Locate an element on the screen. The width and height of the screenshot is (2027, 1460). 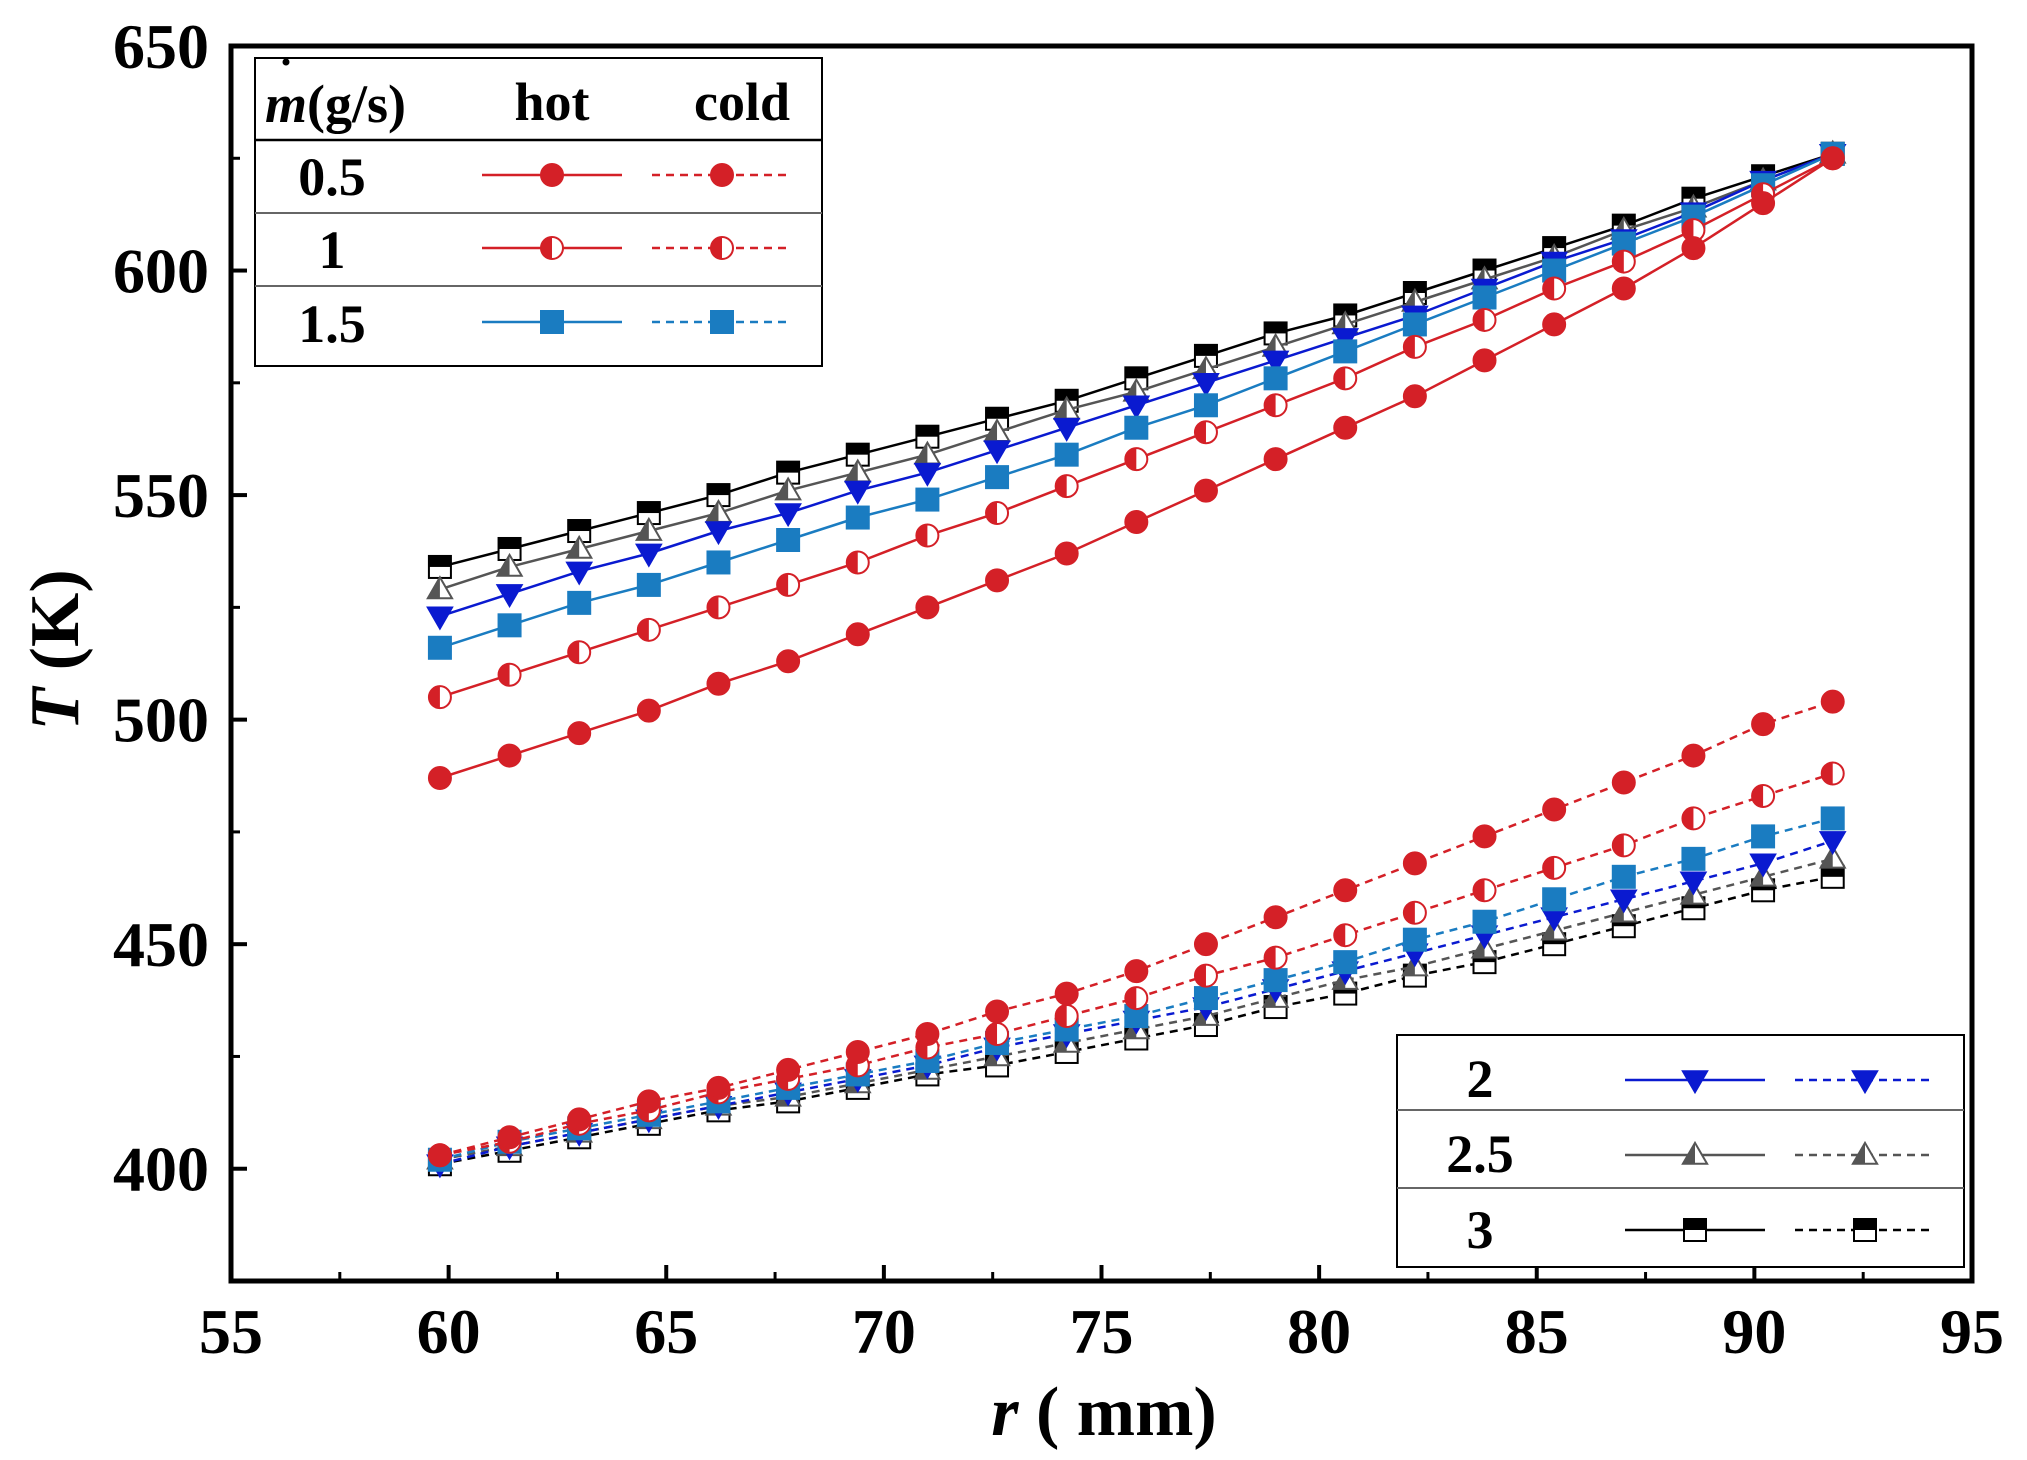
legend-header-mdot: m(g/s) is located at coordinates (335, 104).